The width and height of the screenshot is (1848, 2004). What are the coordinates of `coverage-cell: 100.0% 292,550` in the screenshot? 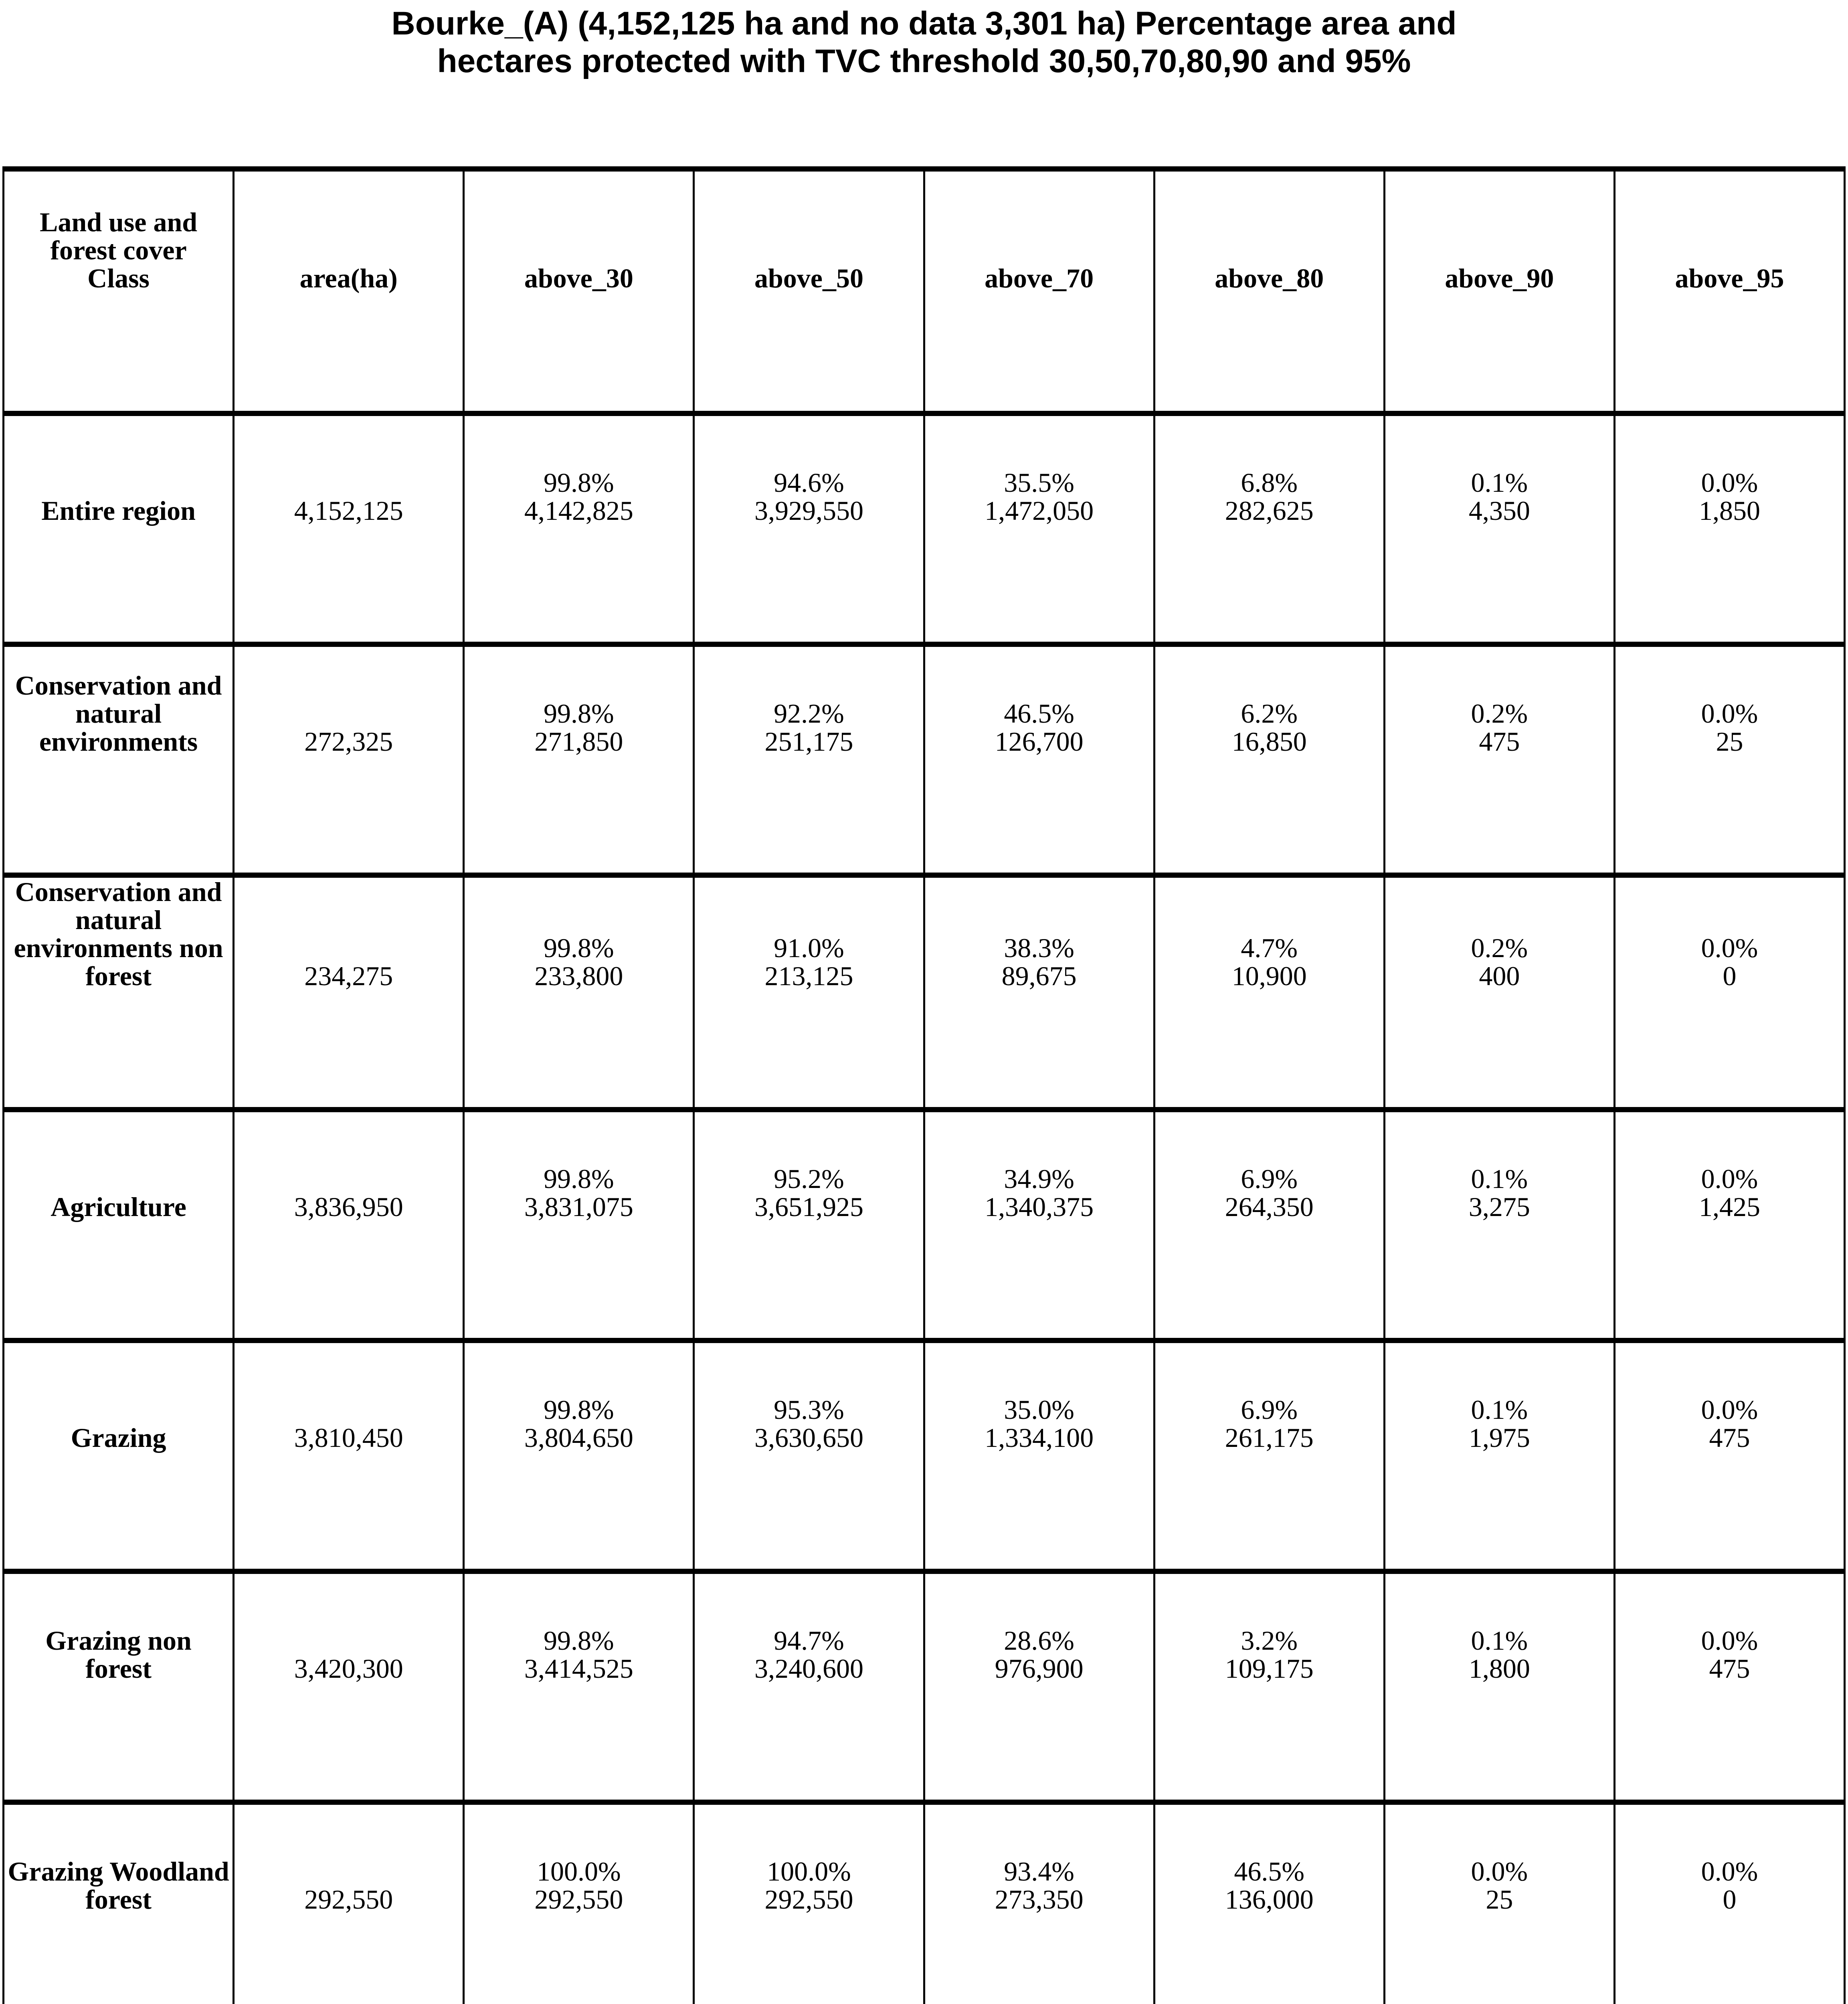 It's located at (579, 1902).